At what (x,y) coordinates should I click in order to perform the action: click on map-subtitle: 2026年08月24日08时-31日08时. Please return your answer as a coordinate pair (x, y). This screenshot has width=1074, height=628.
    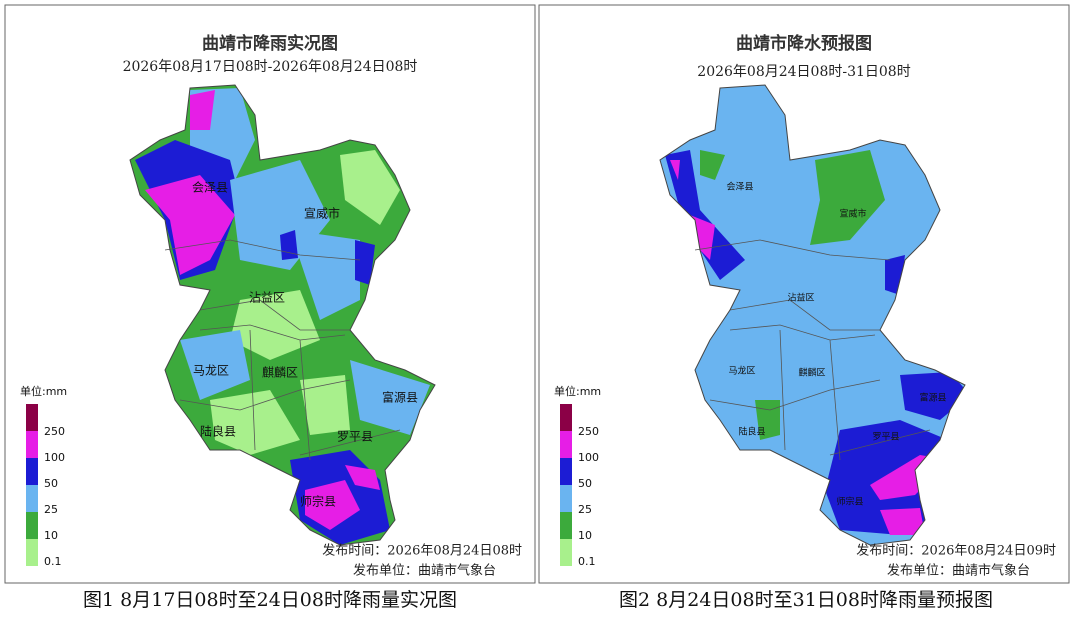
    Looking at the image, I should click on (803, 72).